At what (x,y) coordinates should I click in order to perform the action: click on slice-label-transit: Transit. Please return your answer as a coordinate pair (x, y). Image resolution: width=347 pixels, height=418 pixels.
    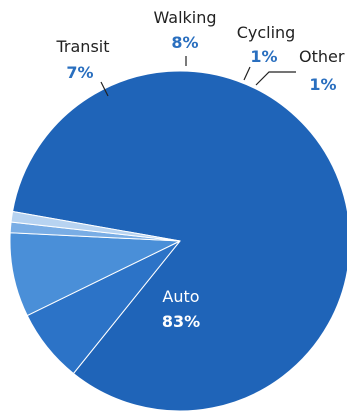
    Looking at the image, I should click on (83, 46).